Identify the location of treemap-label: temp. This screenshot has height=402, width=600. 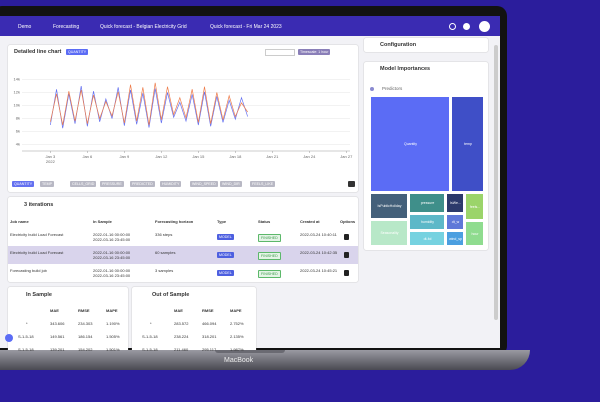
(468, 144).